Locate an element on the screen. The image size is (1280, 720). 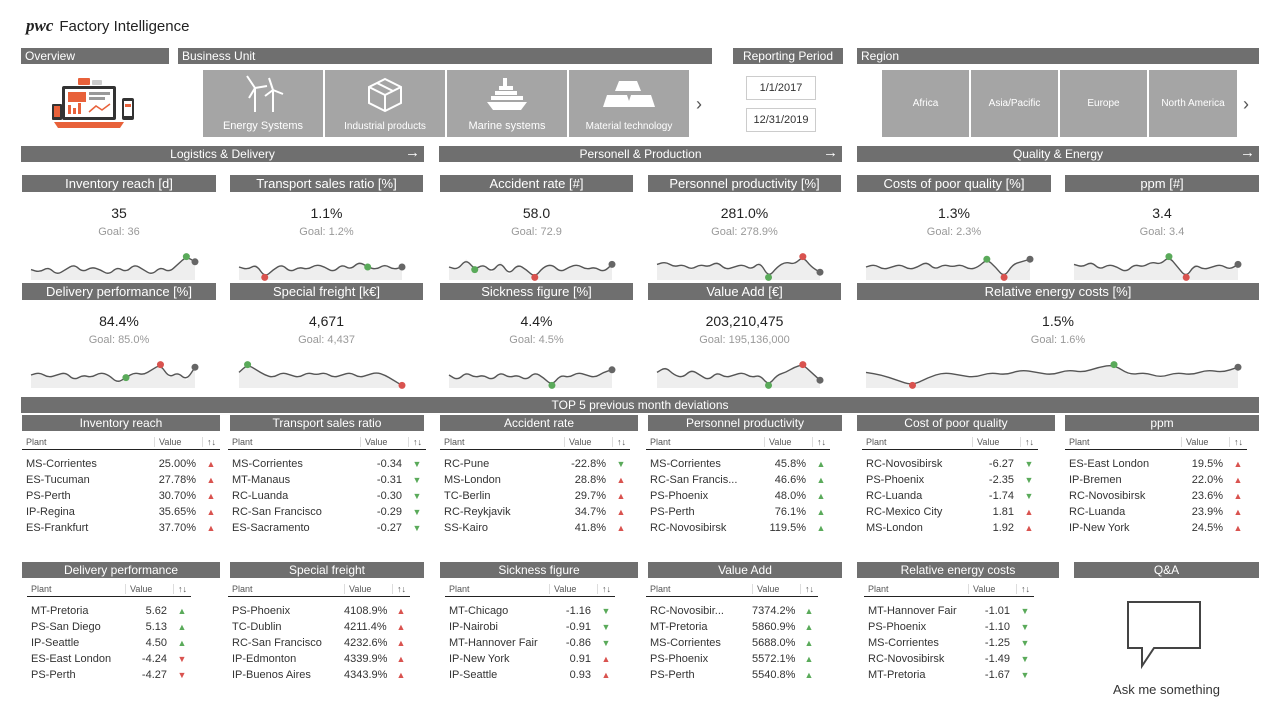
bu-tile-marine-systems: Marine systems is located at coordinates (507, 103).